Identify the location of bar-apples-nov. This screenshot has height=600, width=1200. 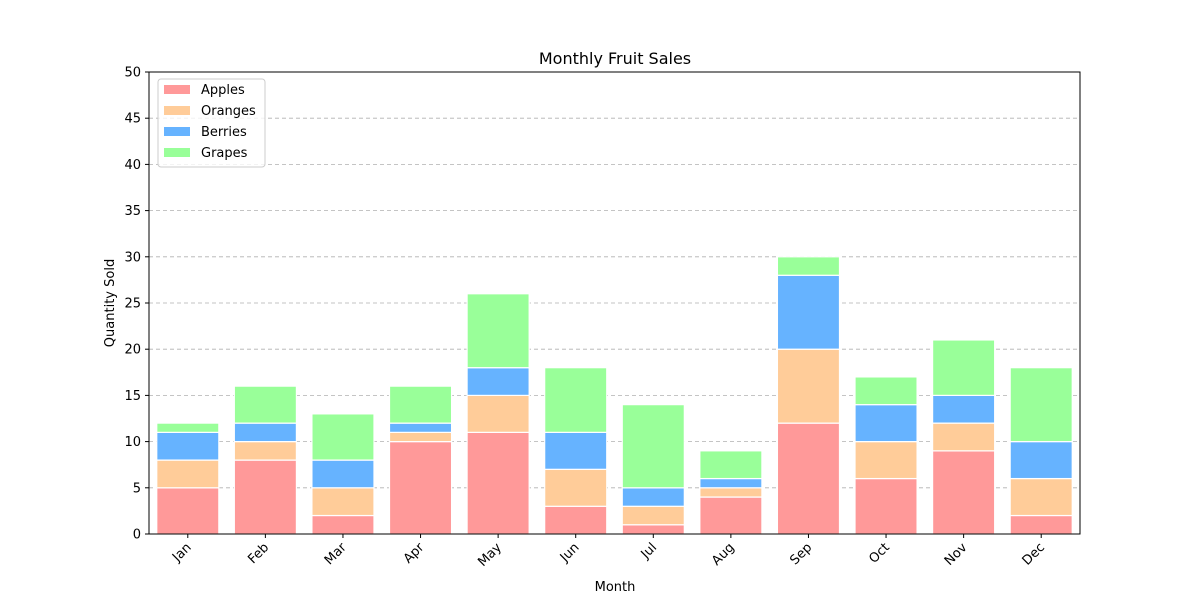
(963, 492).